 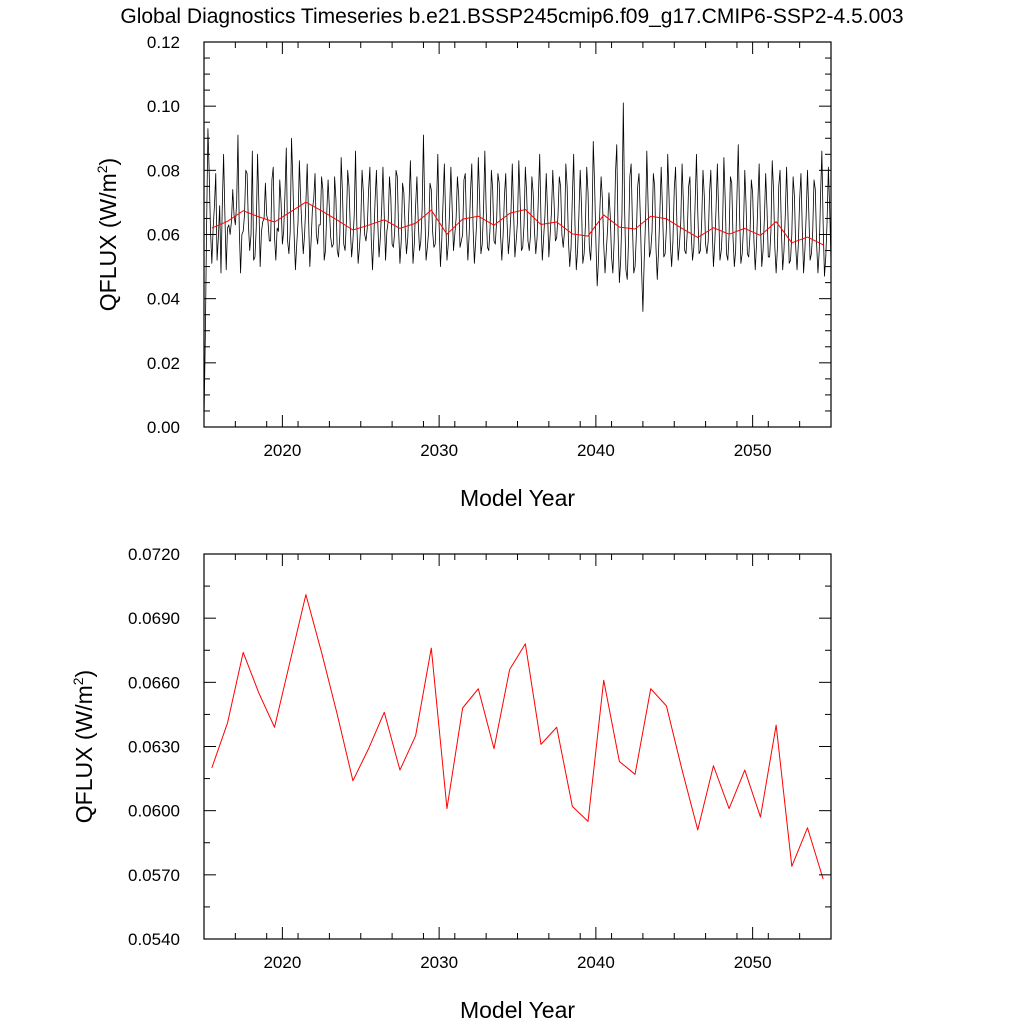 What do you see at coordinates (163, 299) in the screenshot?
I see `y-tick-label: 0.04` at bounding box center [163, 299].